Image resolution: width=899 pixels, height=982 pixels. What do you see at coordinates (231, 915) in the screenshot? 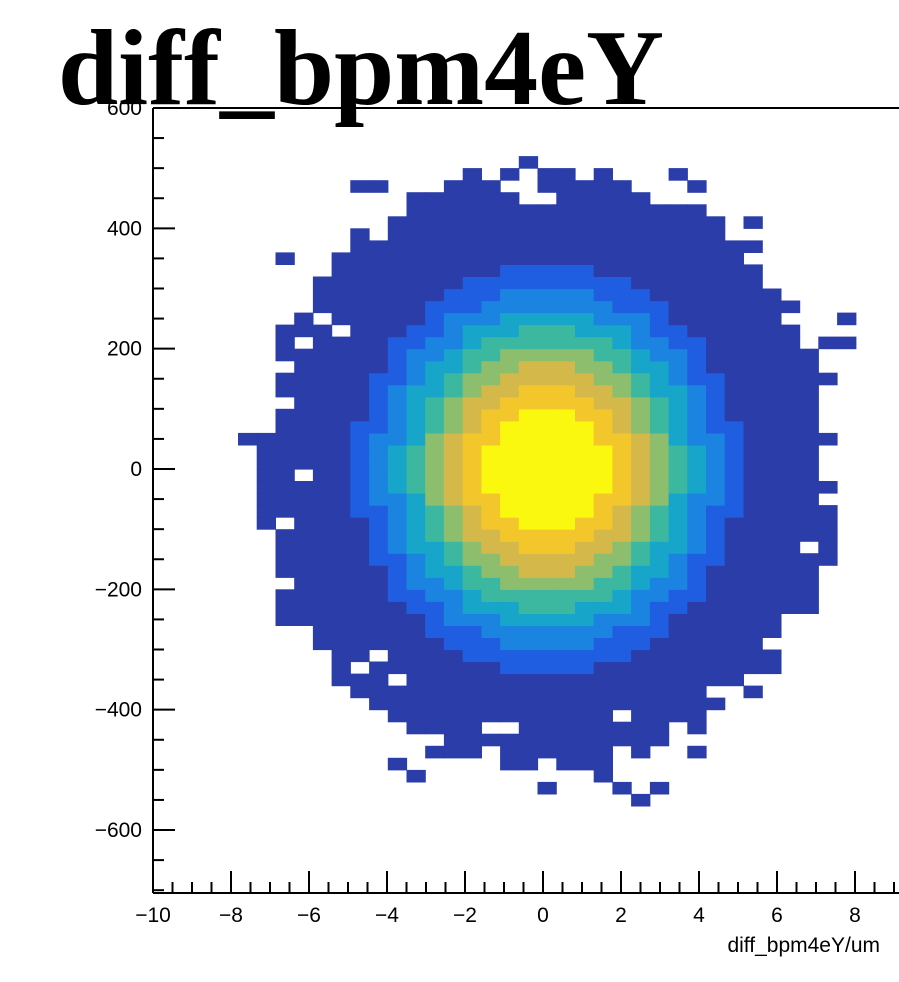
I see `x-tick-label: −8` at bounding box center [231, 915].